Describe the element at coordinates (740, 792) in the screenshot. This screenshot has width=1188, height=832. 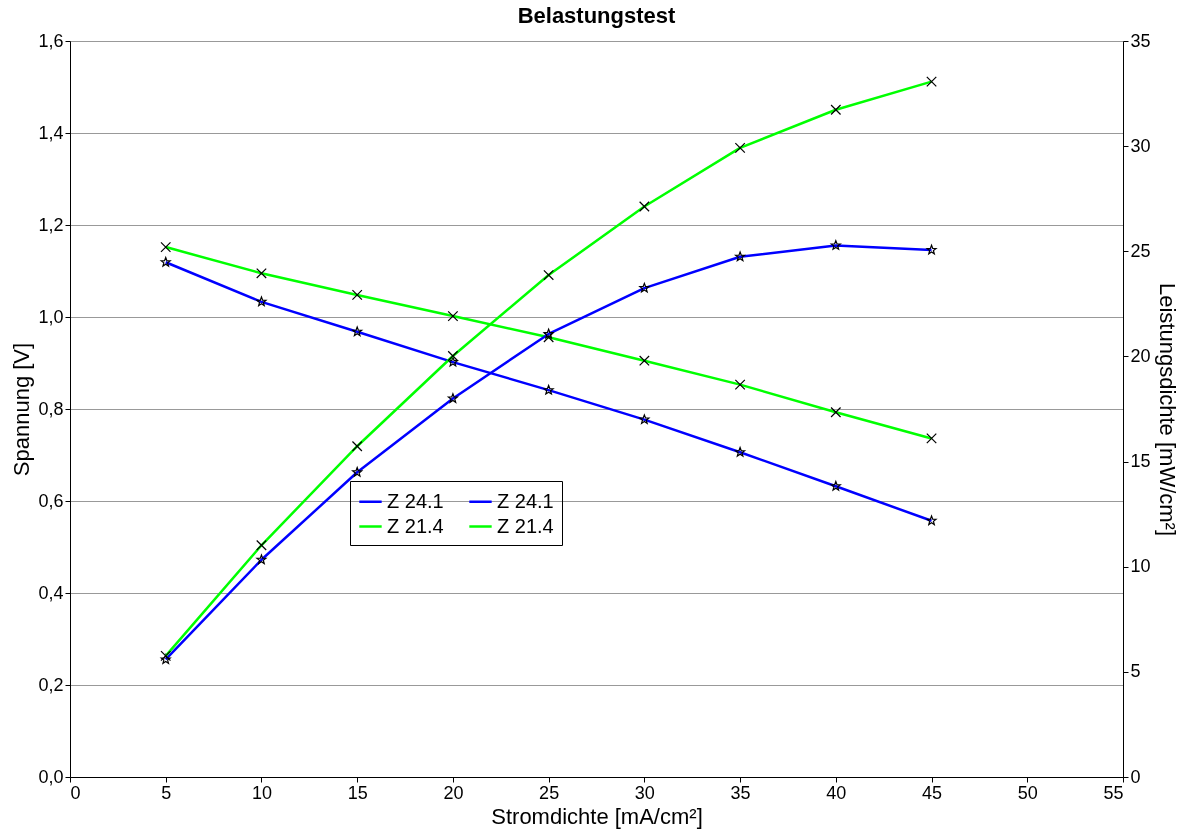
I see `x-tick-label: 35` at that location.